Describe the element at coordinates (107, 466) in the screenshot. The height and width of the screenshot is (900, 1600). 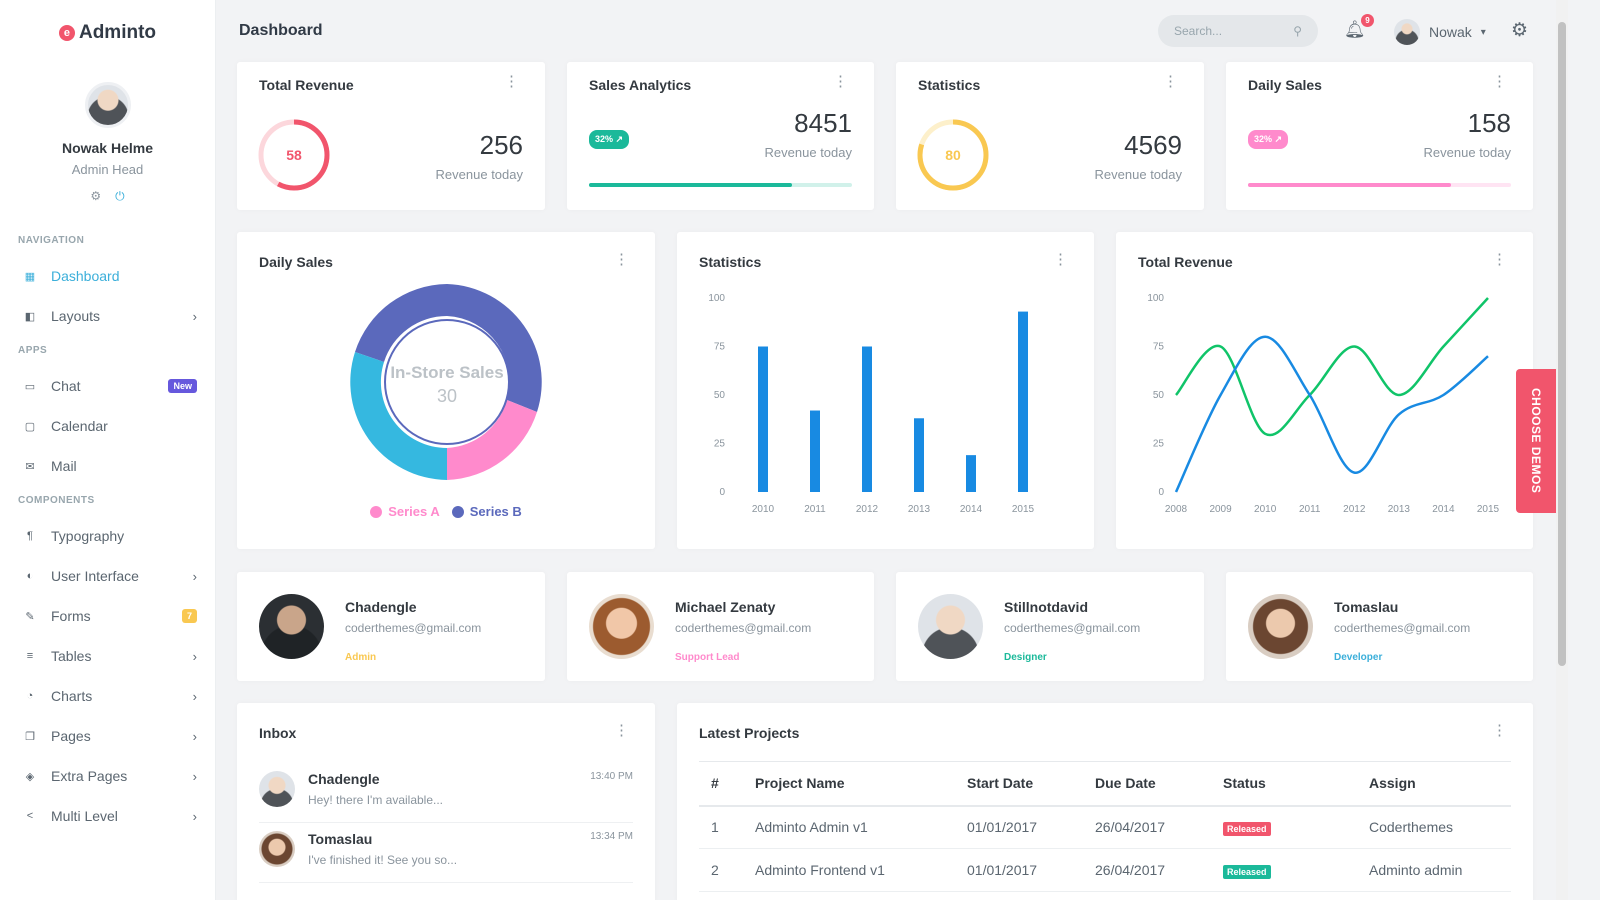
I see `sidebar-item-mail: ✉ Mail` at that location.